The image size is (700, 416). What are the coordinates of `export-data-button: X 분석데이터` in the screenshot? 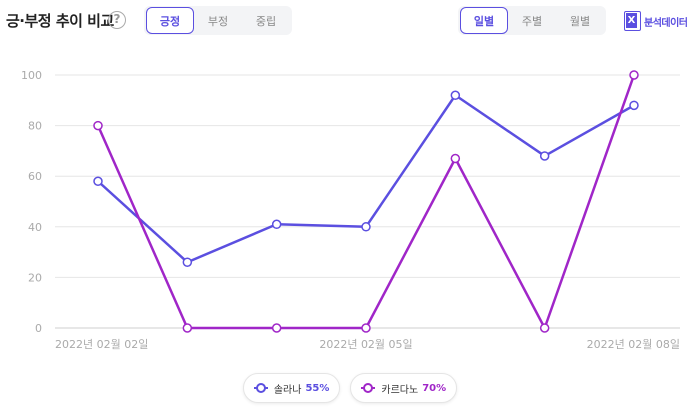 It's located at (656, 21).